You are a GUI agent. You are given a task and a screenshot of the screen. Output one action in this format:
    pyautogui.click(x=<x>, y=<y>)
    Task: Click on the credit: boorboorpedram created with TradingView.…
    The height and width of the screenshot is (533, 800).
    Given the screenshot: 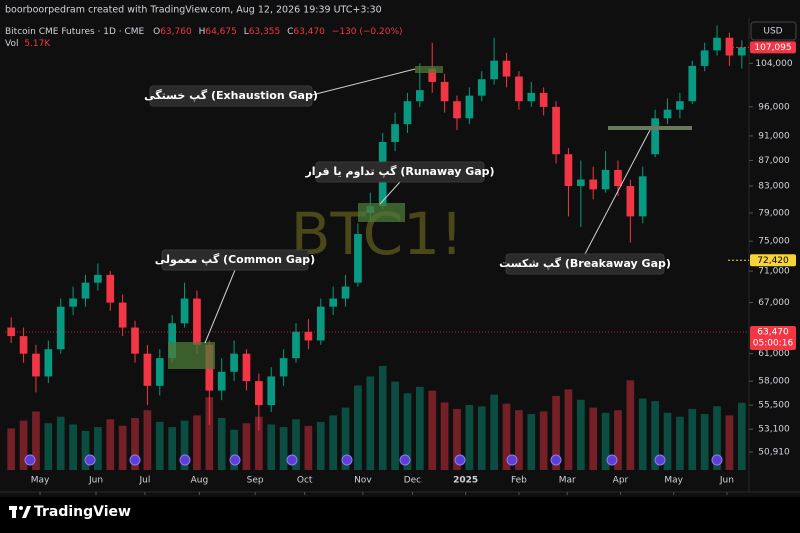 What is the action you would take?
    pyautogui.click(x=193, y=10)
    